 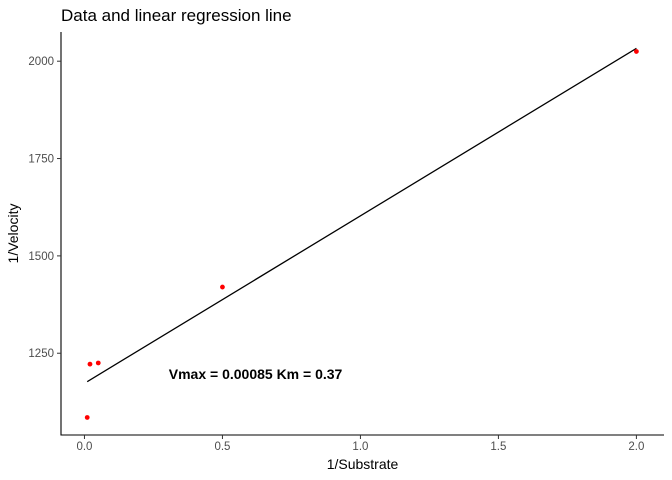 I want to click on y-tick-label: 2000, so click(x=41, y=62).